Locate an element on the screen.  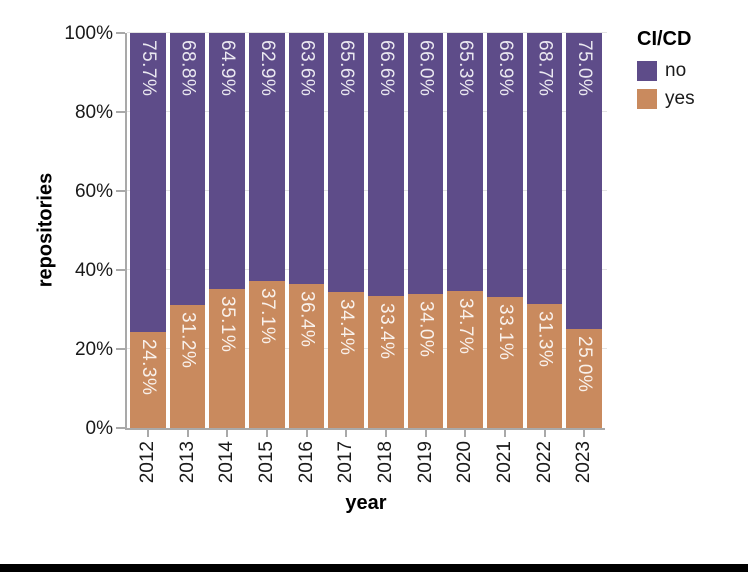
bar-segment-no: 75.0% is located at coordinates (584, 181).